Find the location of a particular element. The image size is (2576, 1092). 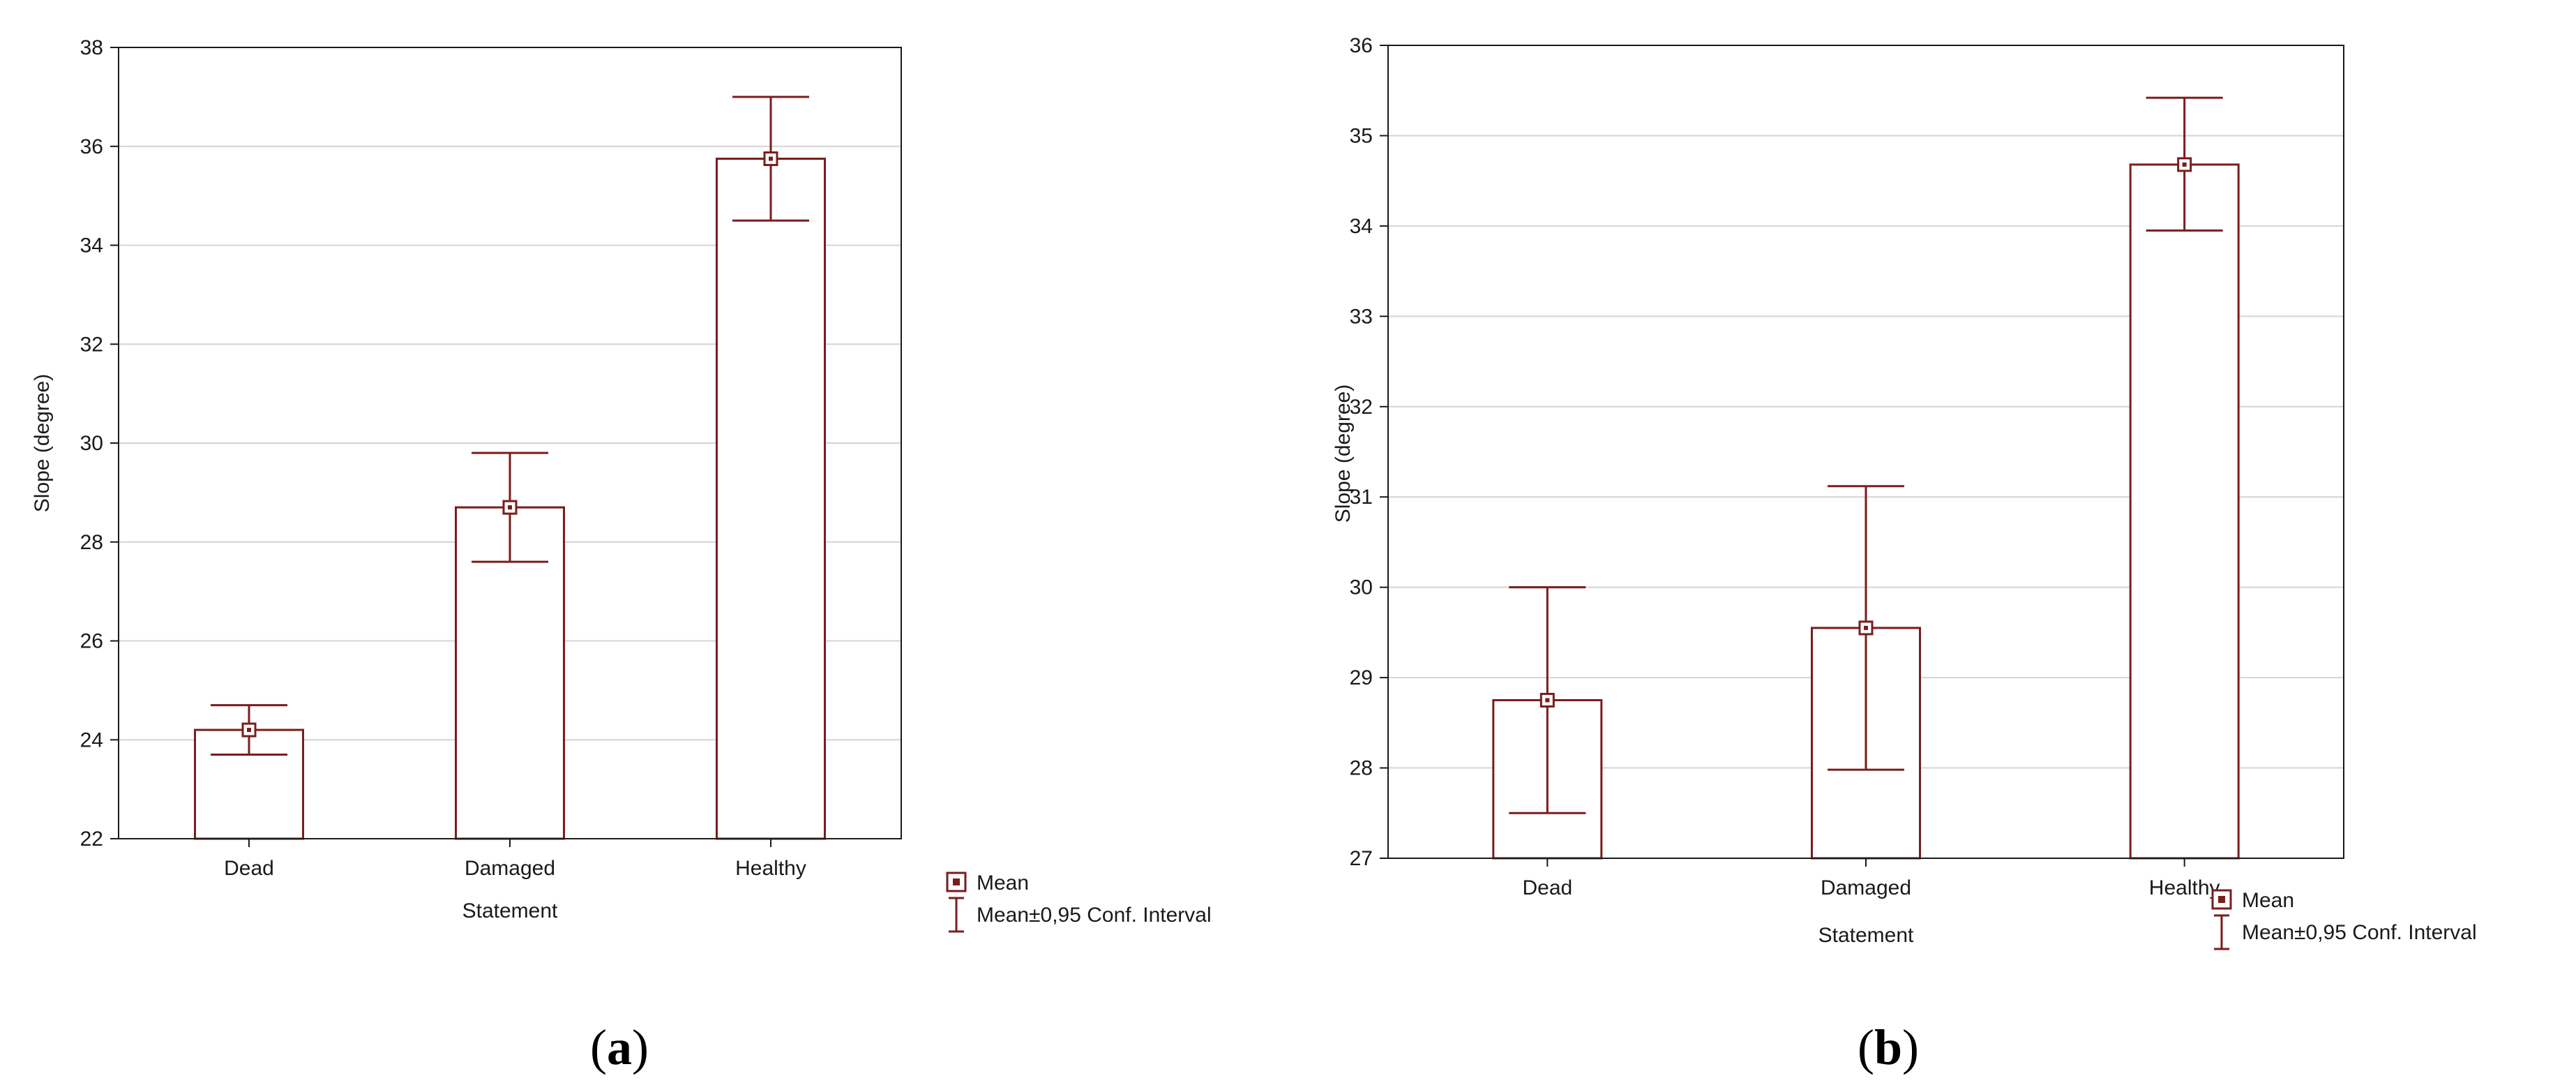

y-tick-label: 26 is located at coordinates (91, 642).